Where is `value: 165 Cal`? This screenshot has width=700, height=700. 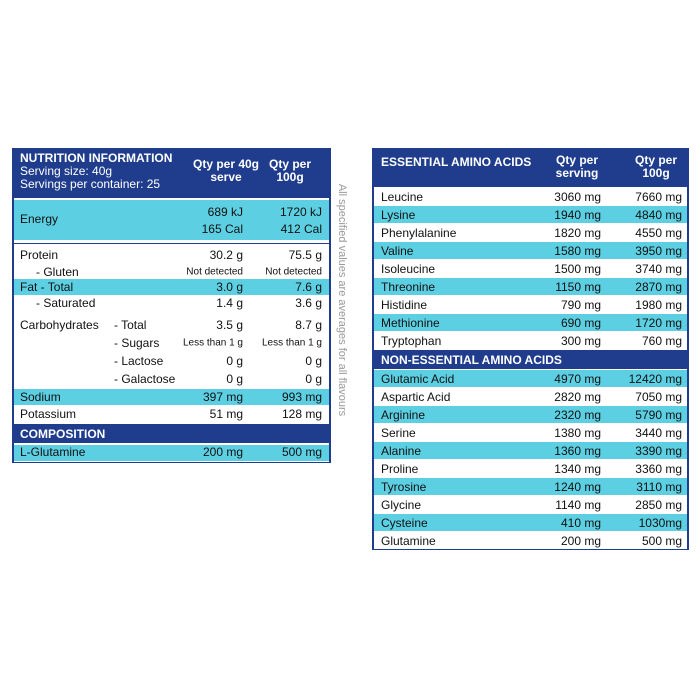
value: 165 Cal is located at coordinates (222, 229).